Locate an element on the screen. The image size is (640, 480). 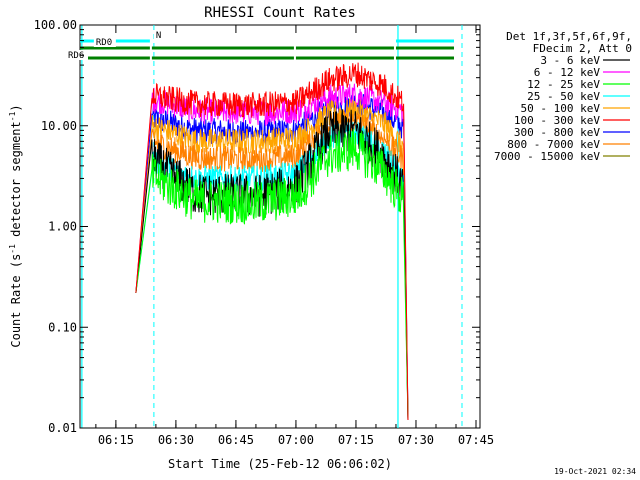
y-axis-label-close: ) is located at coordinates (16, 107).